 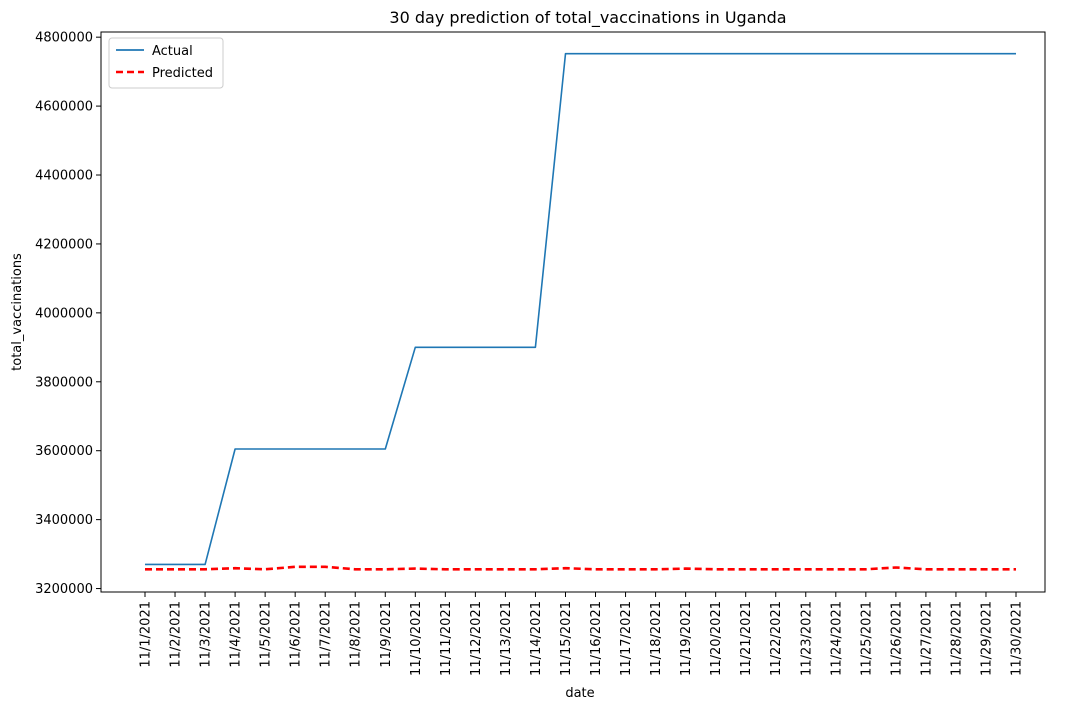 I want to click on y-tick-label: 4600000, so click(x=64, y=107).